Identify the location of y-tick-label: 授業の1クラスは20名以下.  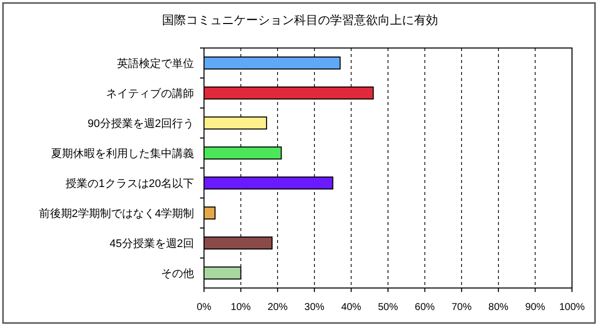
(130, 183).